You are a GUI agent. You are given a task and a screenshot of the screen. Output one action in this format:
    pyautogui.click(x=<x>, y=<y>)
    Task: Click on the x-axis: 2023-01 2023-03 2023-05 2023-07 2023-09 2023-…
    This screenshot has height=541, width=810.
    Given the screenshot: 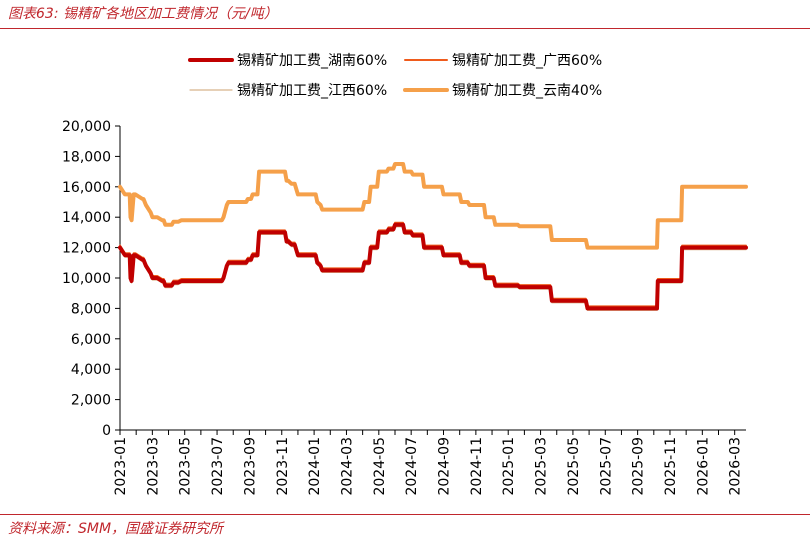 What is the action you would take?
    pyautogui.click(x=429, y=462)
    